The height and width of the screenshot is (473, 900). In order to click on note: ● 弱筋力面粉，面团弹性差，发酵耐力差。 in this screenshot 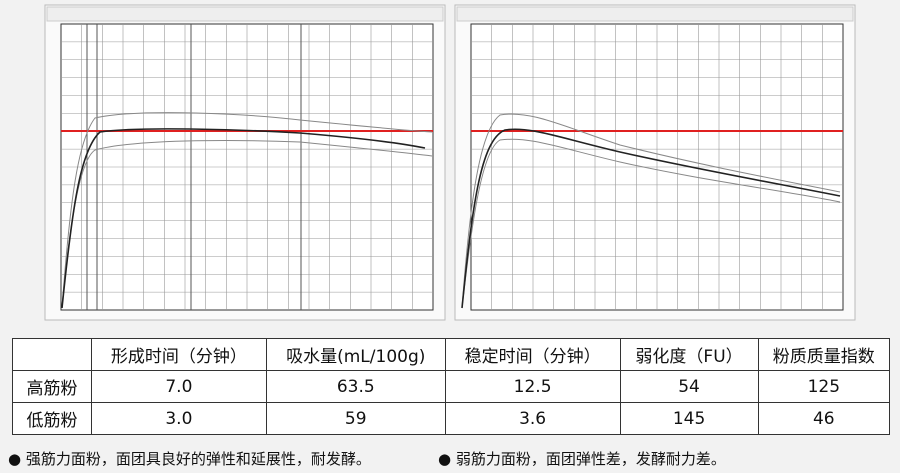, I will do `click(582, 459)`.